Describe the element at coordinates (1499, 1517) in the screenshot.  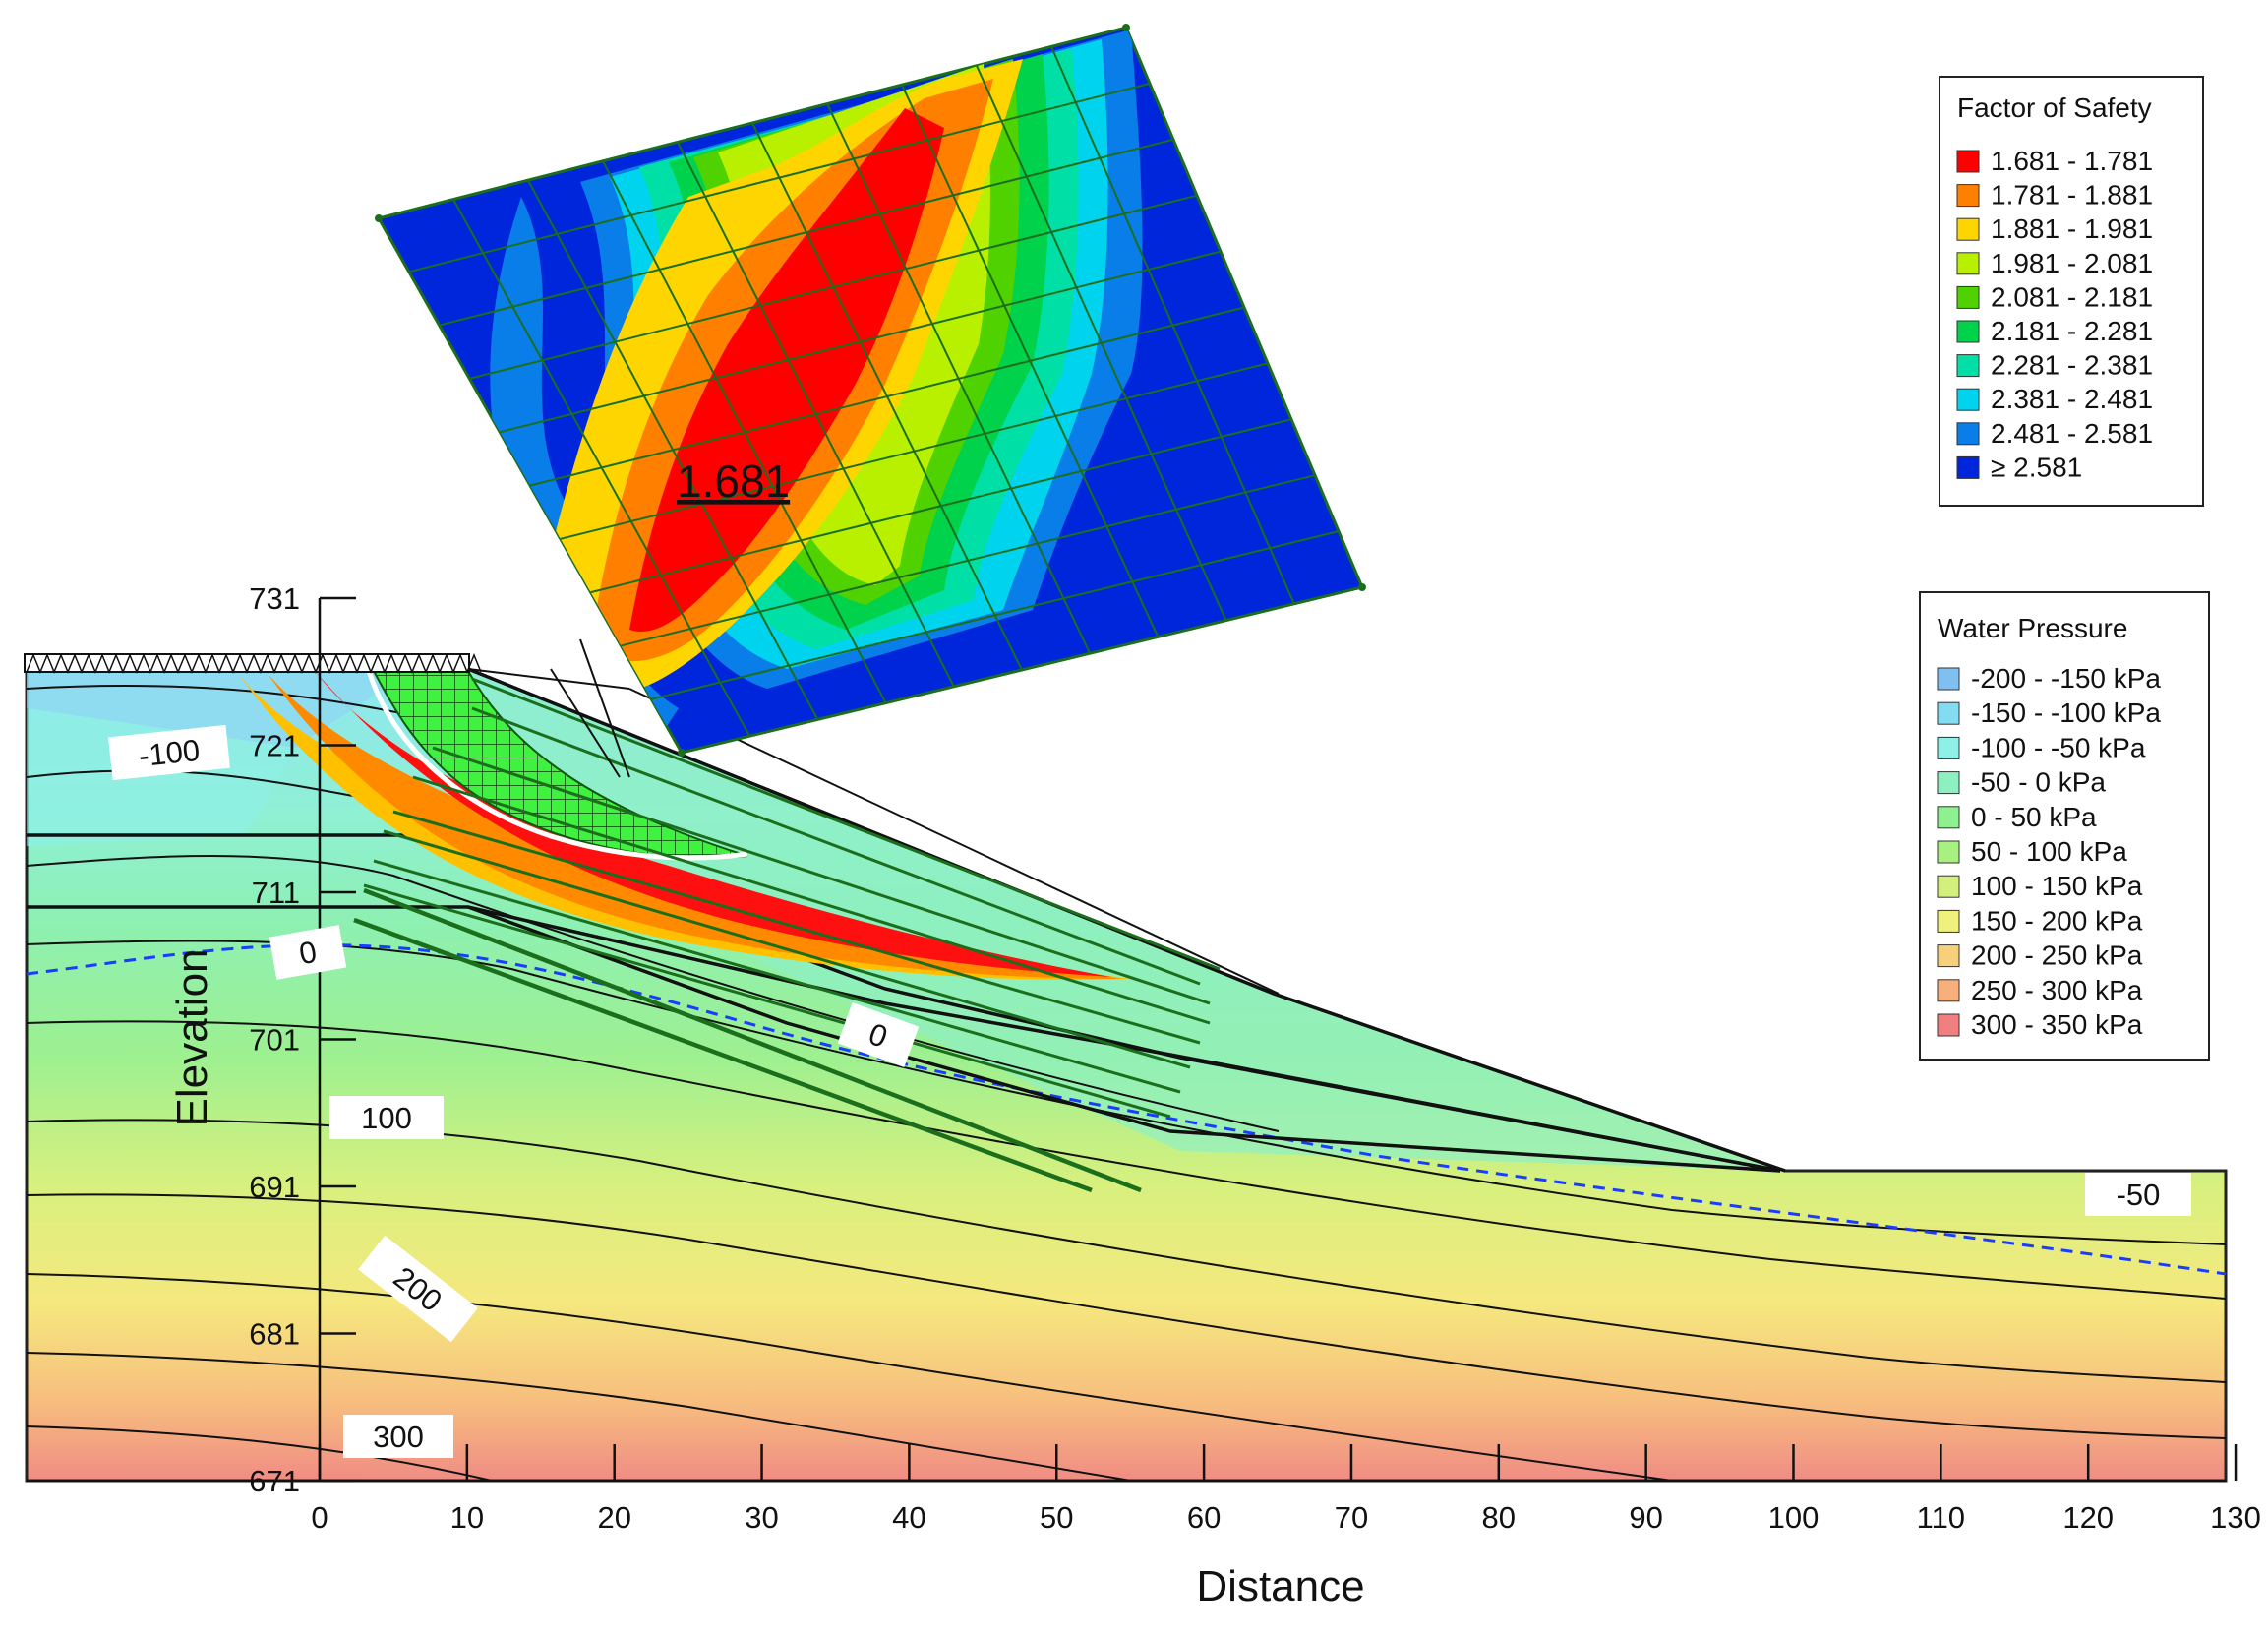
I see `x-tick-label: 80` at that location.